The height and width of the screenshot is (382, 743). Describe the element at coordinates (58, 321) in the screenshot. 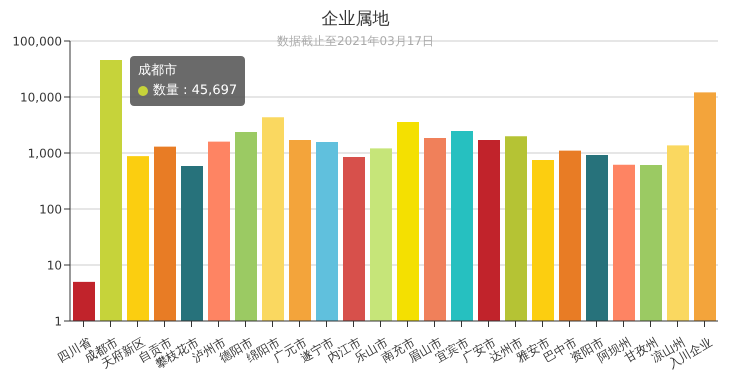

I see `y-tick-label: 1` at that location.